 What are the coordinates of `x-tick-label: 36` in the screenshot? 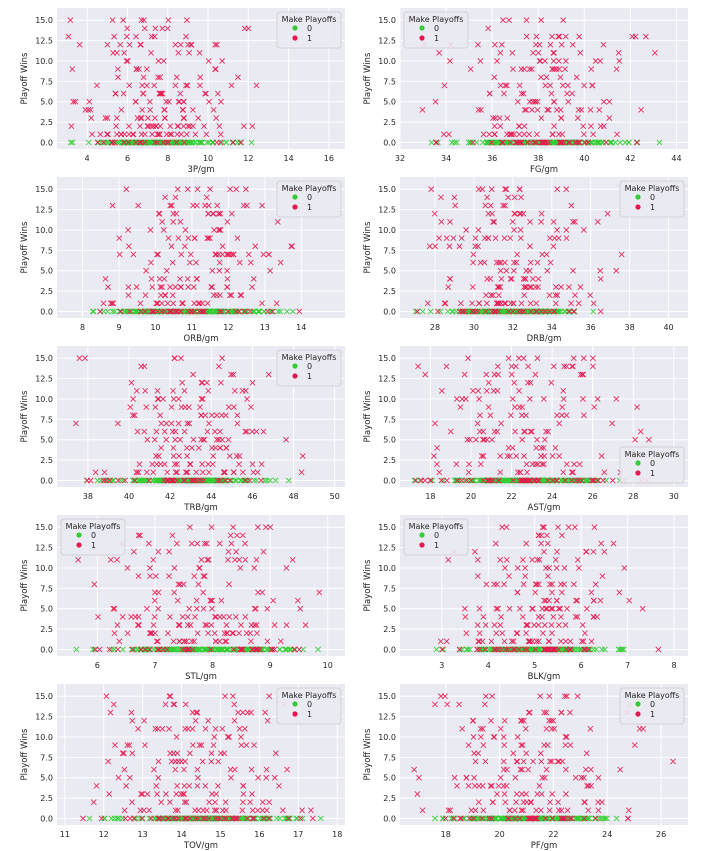 It's located at (492, 158).